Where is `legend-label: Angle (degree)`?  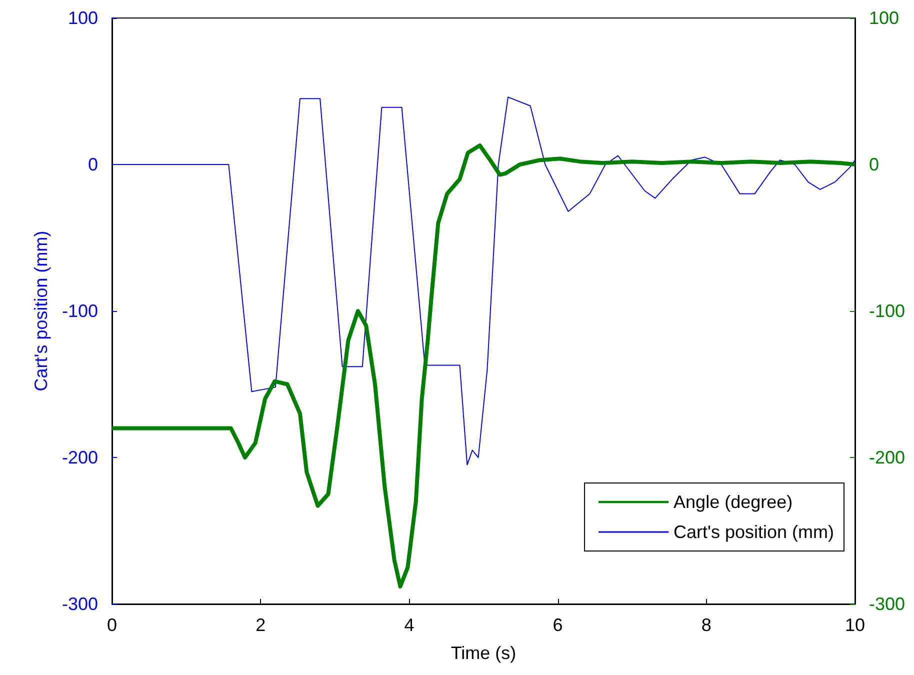
legend-label: Angle (degree) is located at coordinates (733, 502).